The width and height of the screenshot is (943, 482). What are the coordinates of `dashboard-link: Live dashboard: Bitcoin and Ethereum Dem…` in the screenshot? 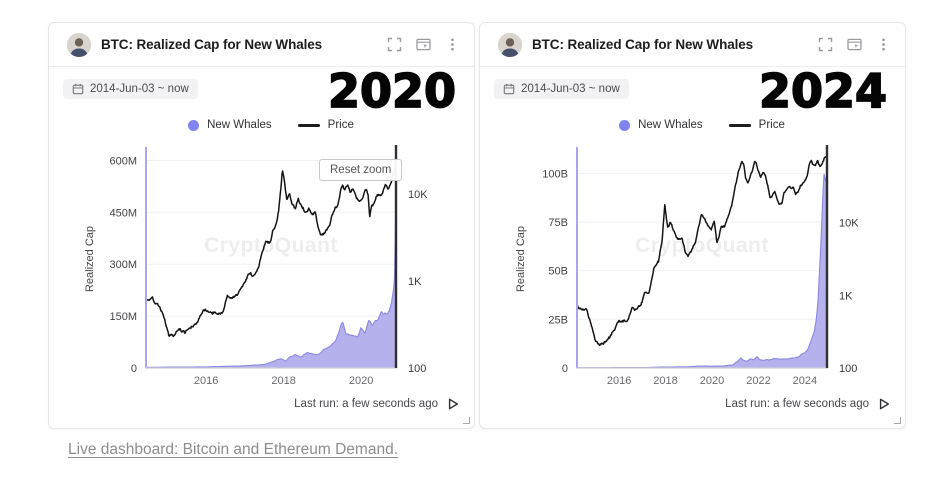 It's located at (233, 449).